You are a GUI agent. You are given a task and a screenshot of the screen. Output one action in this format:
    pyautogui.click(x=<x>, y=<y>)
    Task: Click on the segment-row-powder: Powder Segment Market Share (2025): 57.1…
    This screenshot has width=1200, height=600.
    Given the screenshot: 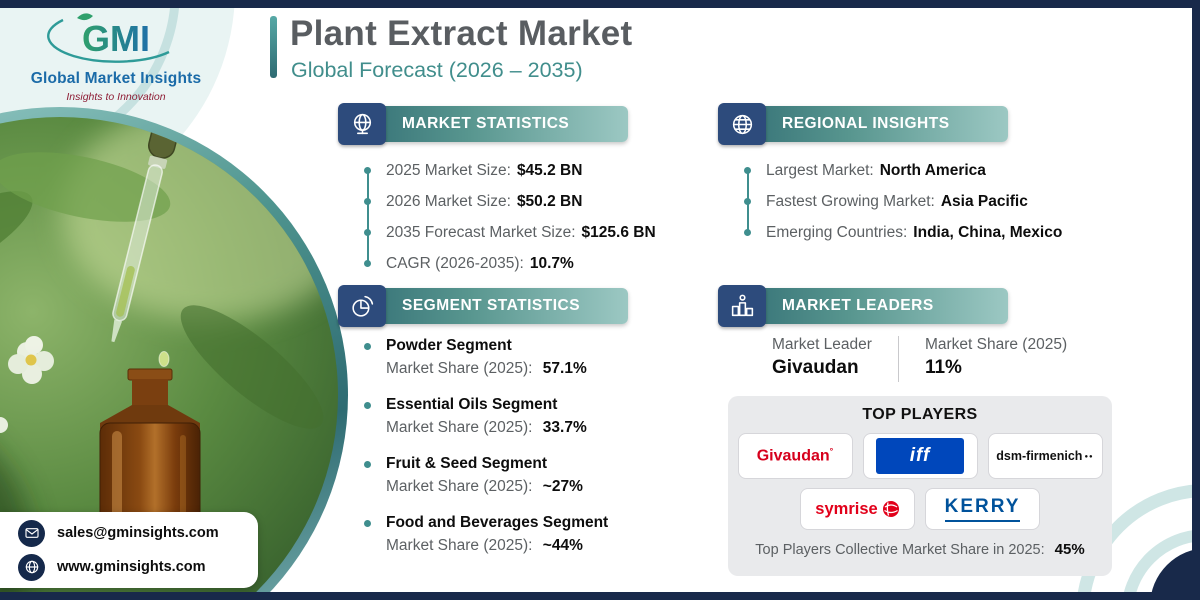 What is the action you would take?
    pyautogui.click(x=482, y=357)
    